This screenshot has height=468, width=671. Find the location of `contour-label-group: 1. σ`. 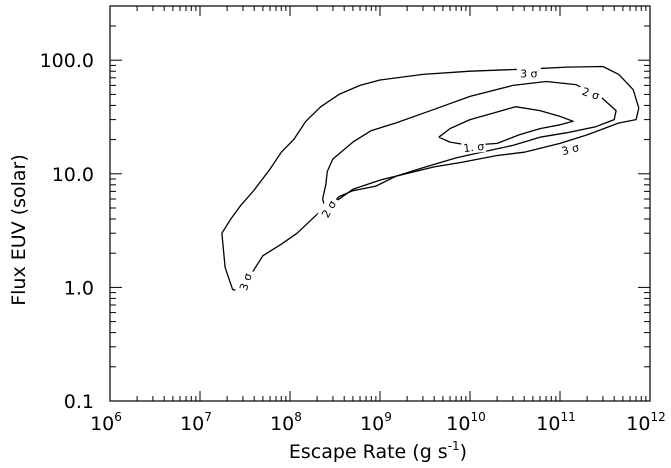

contour-label-group: 1. σ is located at coordinates (474, 146).